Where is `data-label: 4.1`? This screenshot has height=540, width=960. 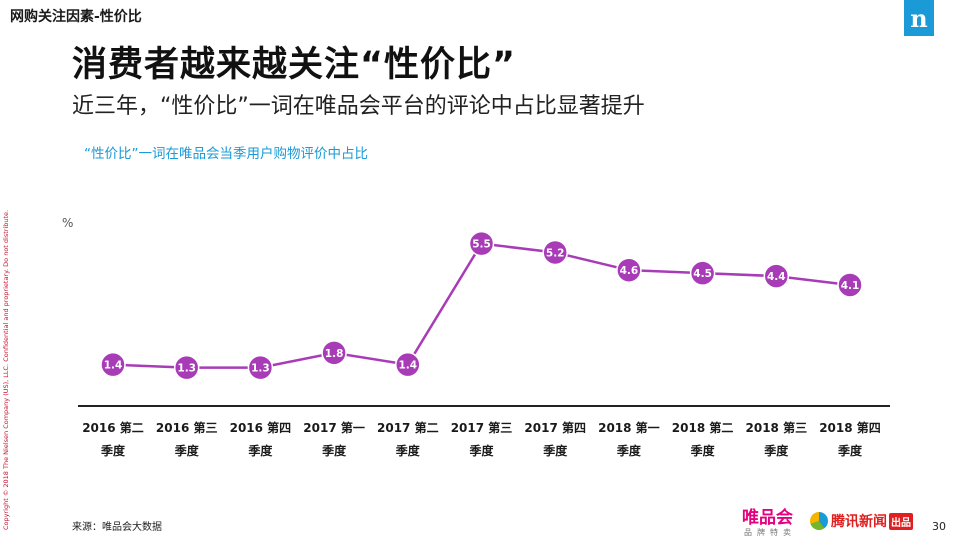
data-label: 4.1 is located at coordinates (850, 286).